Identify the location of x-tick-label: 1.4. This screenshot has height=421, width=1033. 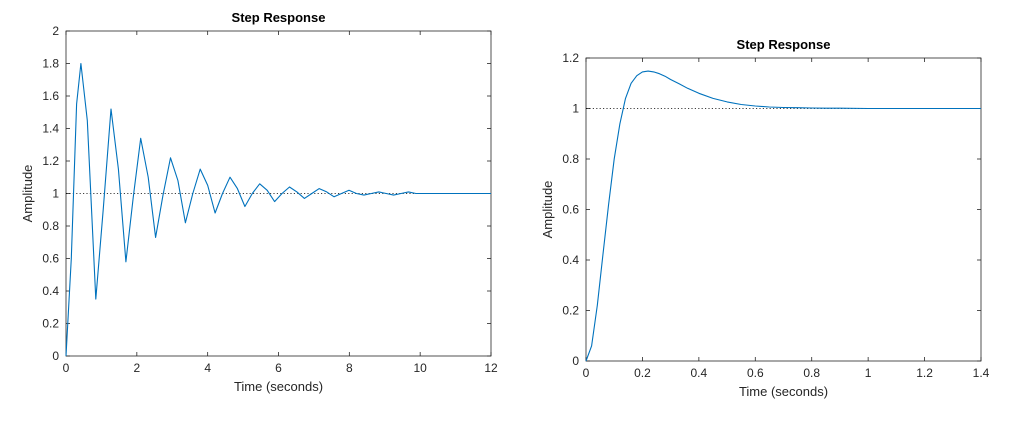
(981, 373).